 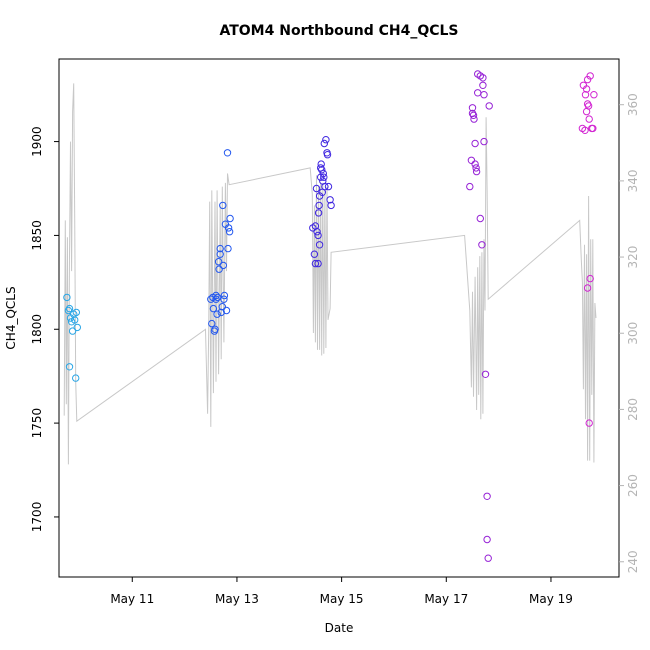 I want to click on y2-tick-label: 360, so click(x=633, y=104).